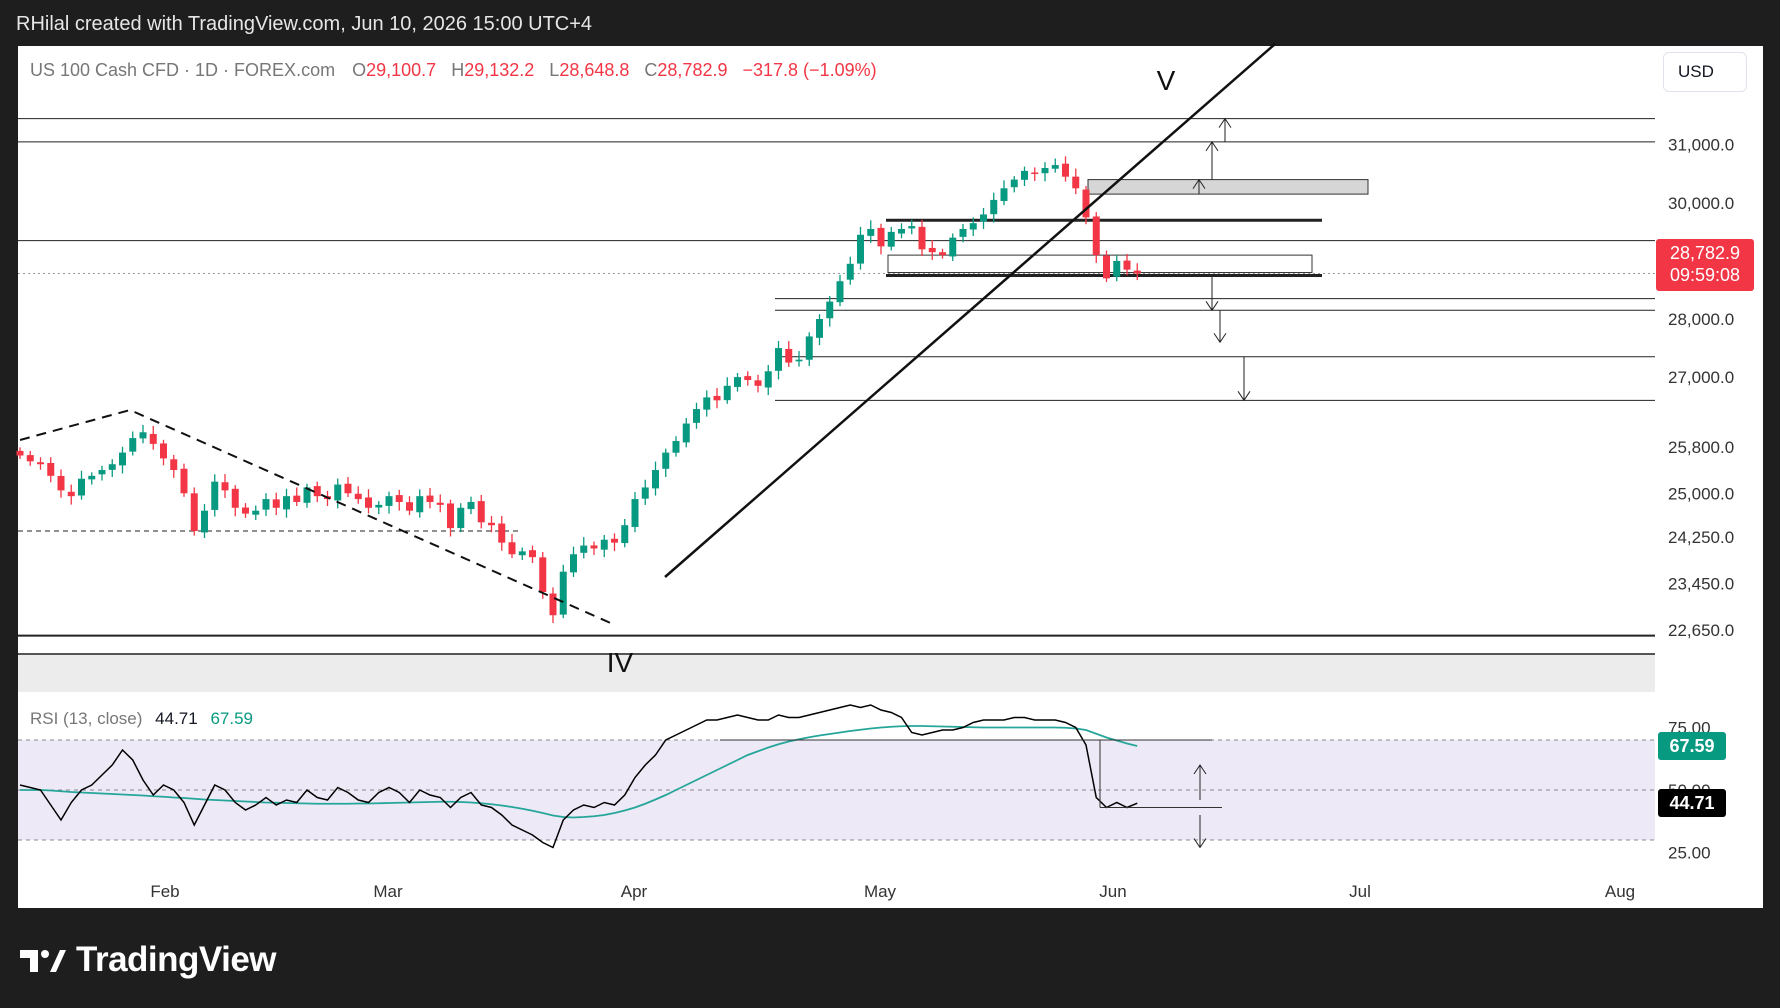 The image size is (1780, 1008). Describe the element at coordinates (1701, 537) in the screenshot. I see `price-axis-label: 24,250.0` at that location.